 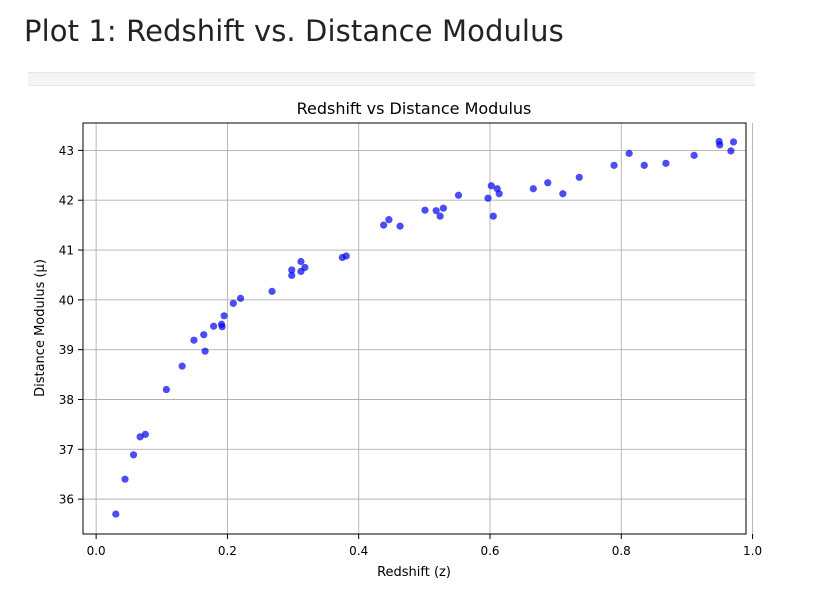 I want to click on y-tick-label: 42, so click(x=66, y=201).